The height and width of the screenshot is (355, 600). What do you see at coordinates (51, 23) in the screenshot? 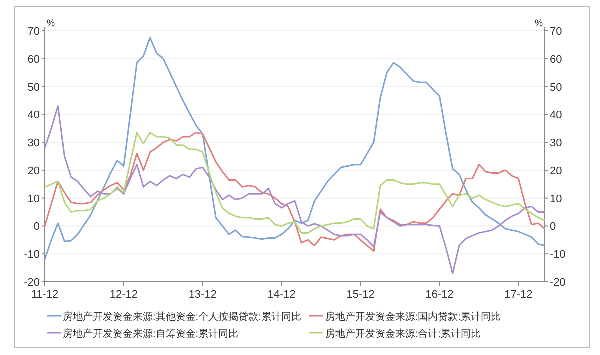
I see `y-axis-title: %` at bounding box center [51, 23].